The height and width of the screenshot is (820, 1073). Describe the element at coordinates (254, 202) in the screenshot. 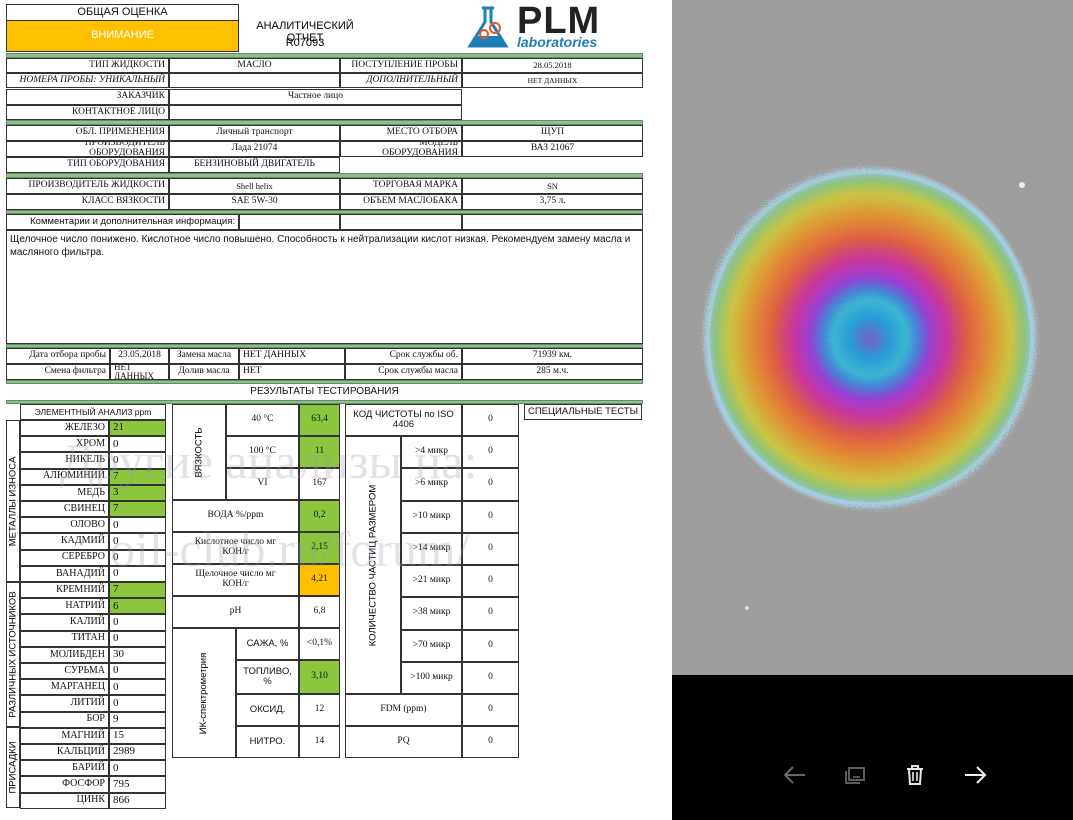

I see `viscosity-class-value: SAE 5W-30` at that location.